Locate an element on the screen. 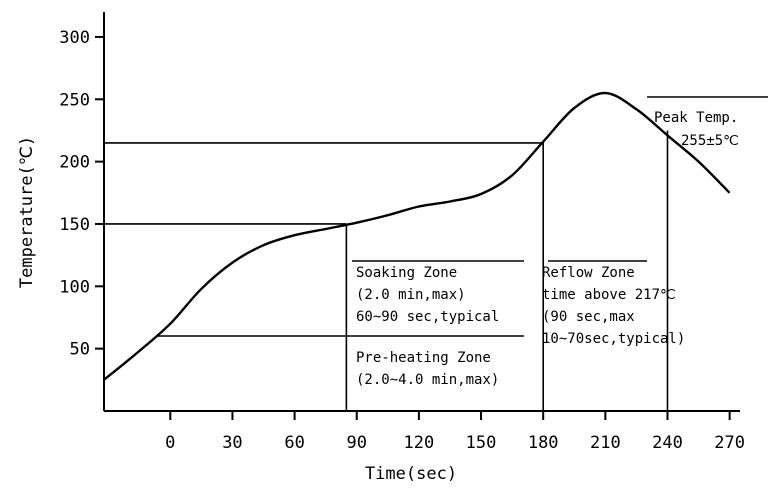 This screenshot has height=493, width=768. x-axis-title: Time(sec) is located at coordinates (411, 474).